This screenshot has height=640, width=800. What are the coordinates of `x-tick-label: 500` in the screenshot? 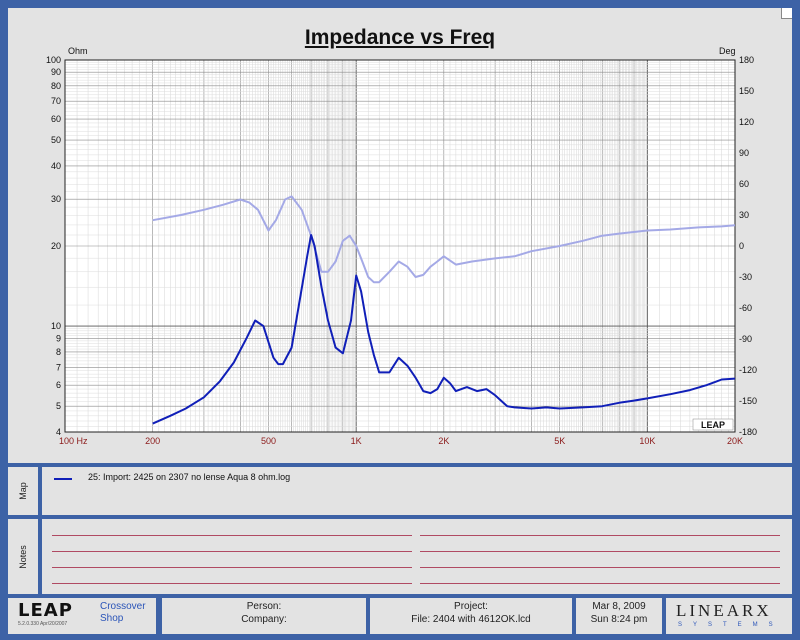 It's located at (268, 441).